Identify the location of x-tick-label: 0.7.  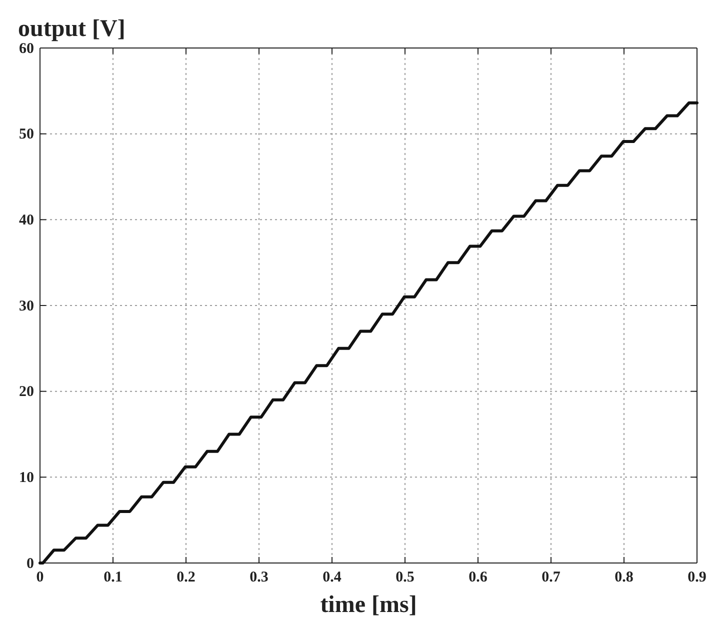
(551, 578).